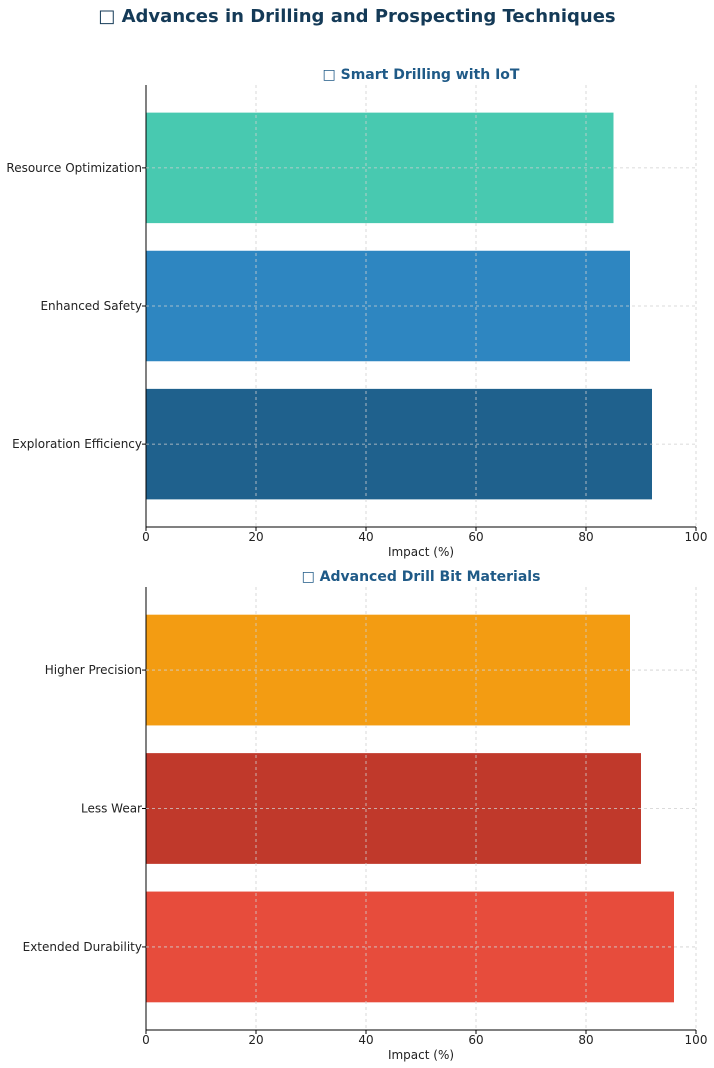 The width and height of the screenshot is (714, 1068). Describe the element at coordinates (93, 670) in the screenshot. I see `y-tick-label-higher-precision: Higher Precision` at that location.